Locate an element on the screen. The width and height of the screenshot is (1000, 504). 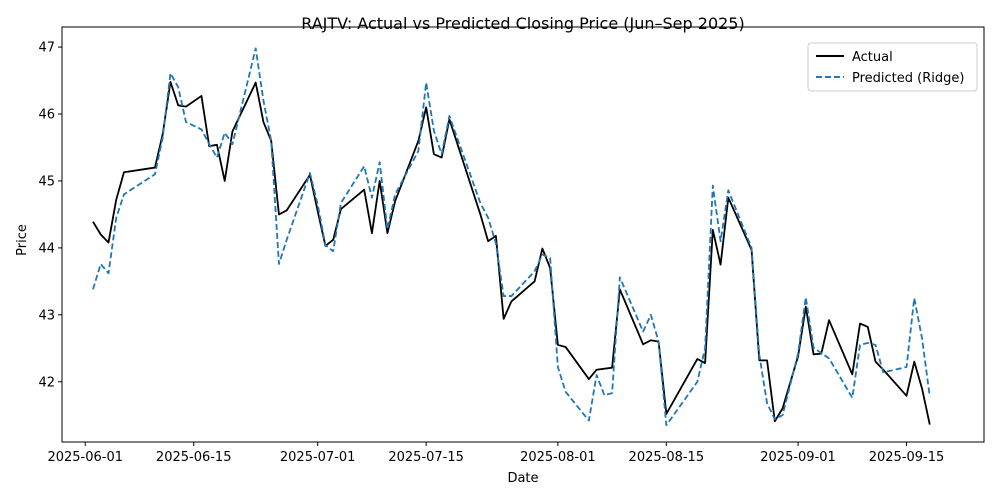
legend-label-actual: Actual is located at coordinates (872, 57).